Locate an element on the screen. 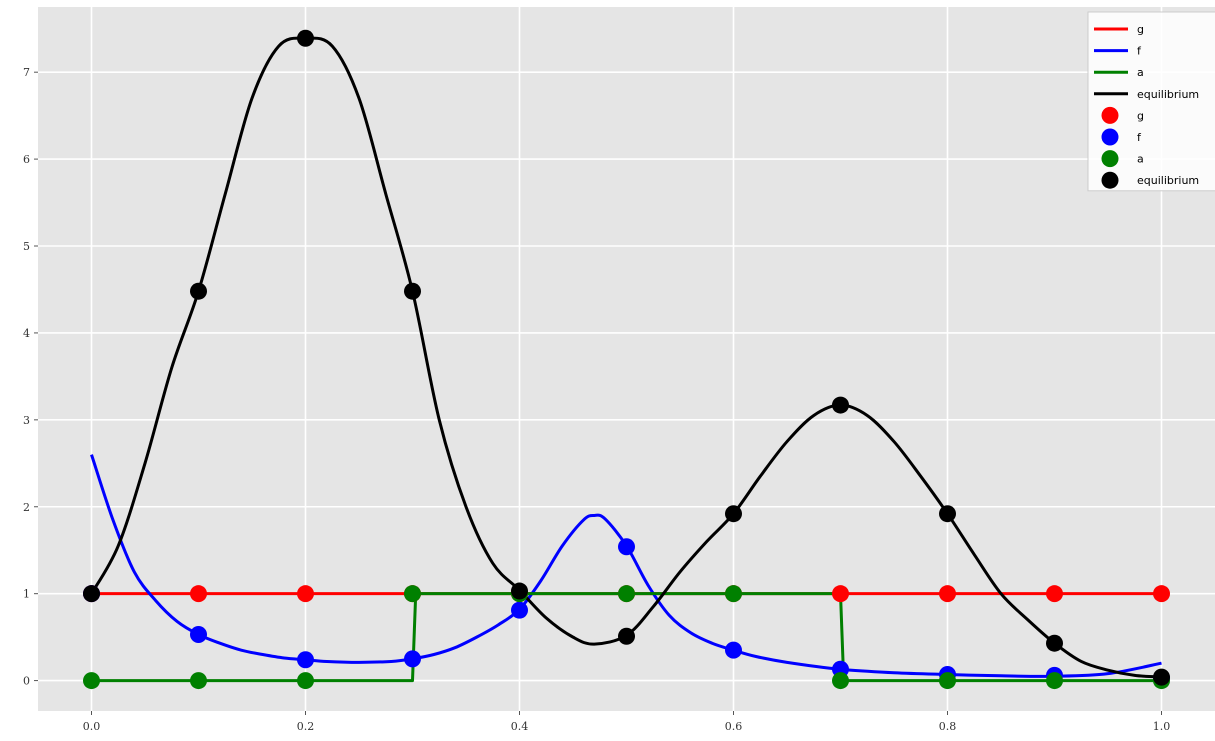 This screenshot has width=1215, height=741. y-tick-label: 0 is located at coordinates (26, 681).